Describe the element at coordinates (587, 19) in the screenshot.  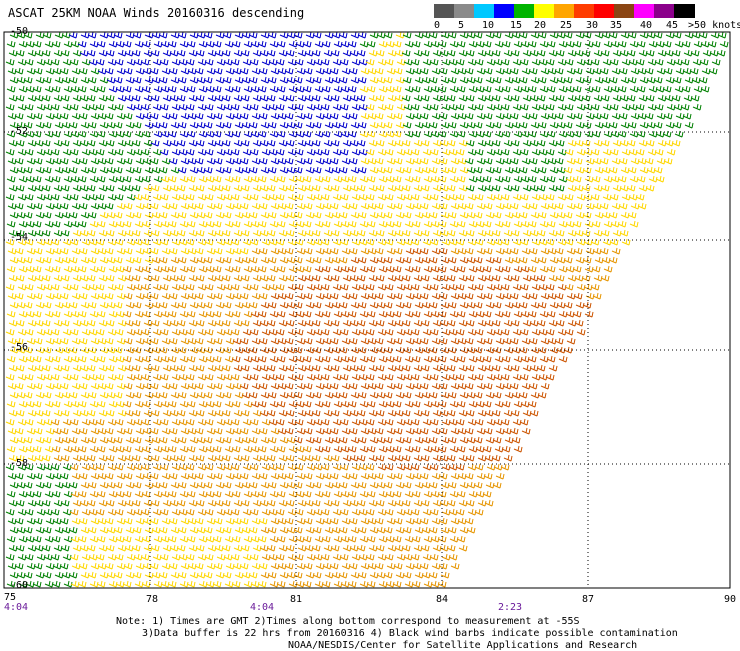
I see `wind-speed-legend: 0 5 10 15 20 25 30 35 40 45 >50 knots` at that location.